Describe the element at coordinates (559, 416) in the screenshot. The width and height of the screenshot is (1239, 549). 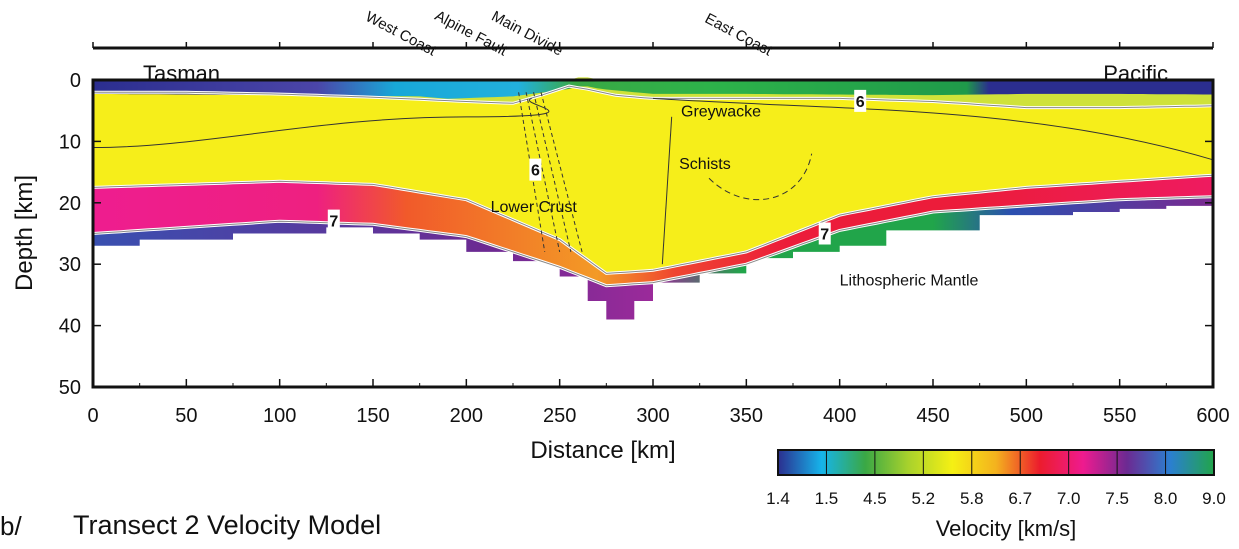
I see `x-tick-label-250: 250` at that location.